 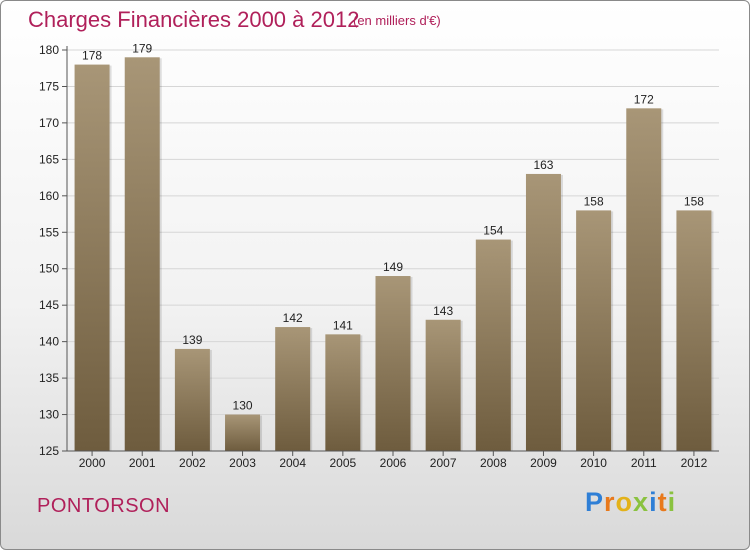 What do you see at coordinates (142, 463) in the screenshot?
I see `x-tick-label: 2001` at bounding box center [142, 463].